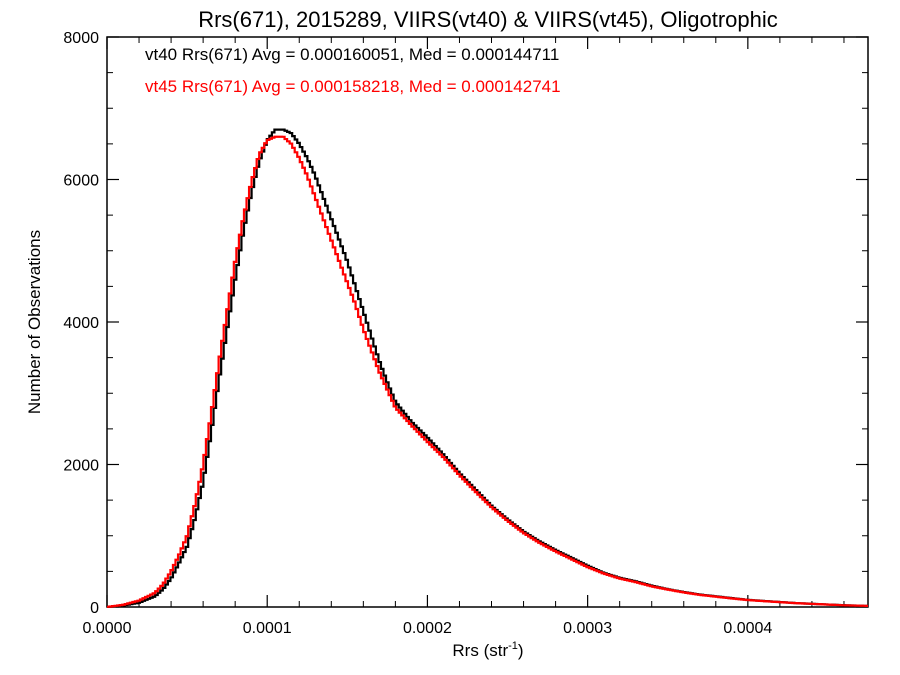 The image size is (900, 675). Describe the element at coordinates (267, 628) in the screenshot. I see `x-tick-label: 0.0001` at that location.